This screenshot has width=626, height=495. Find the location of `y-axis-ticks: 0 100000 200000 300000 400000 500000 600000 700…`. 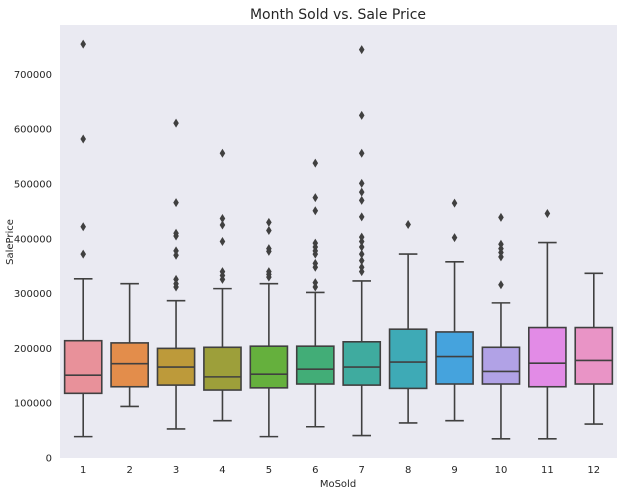

y-axis-ticks: 0 100000 200000 300000 400000 500000 600000 700… is located at coordinates (33, 267).